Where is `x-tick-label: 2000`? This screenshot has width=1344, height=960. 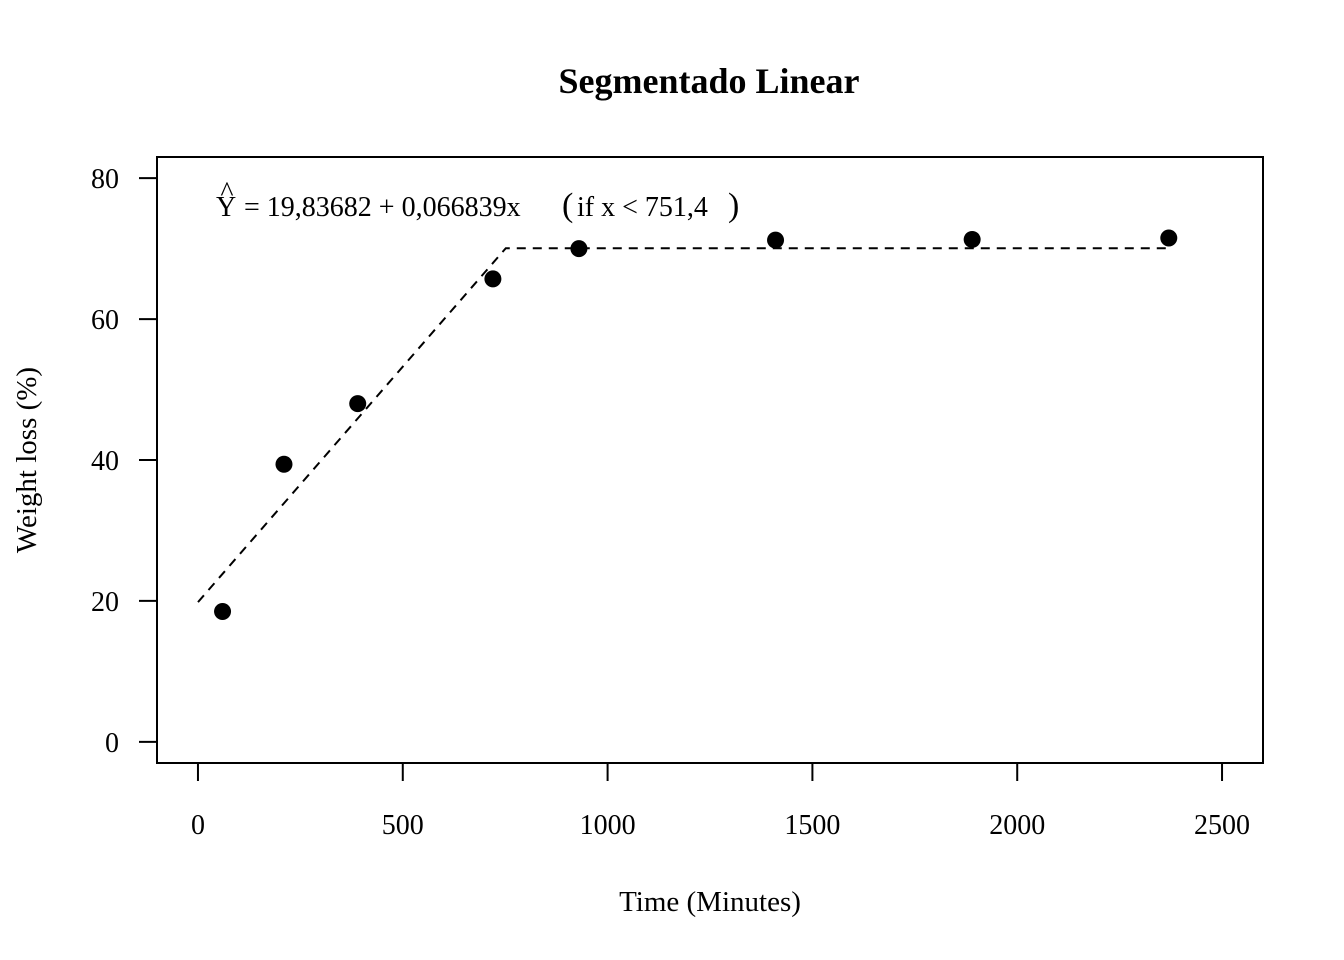
x-tick-label: 2000 is located at coordinates (1017, 825).